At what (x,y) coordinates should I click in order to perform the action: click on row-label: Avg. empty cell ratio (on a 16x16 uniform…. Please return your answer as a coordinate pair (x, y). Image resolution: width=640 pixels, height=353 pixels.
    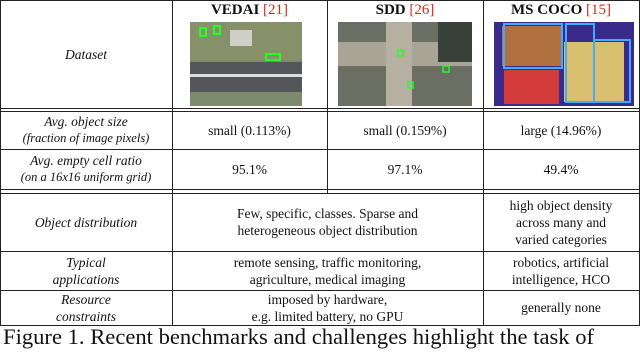
    Looking at the image, I should click on (86, 169).